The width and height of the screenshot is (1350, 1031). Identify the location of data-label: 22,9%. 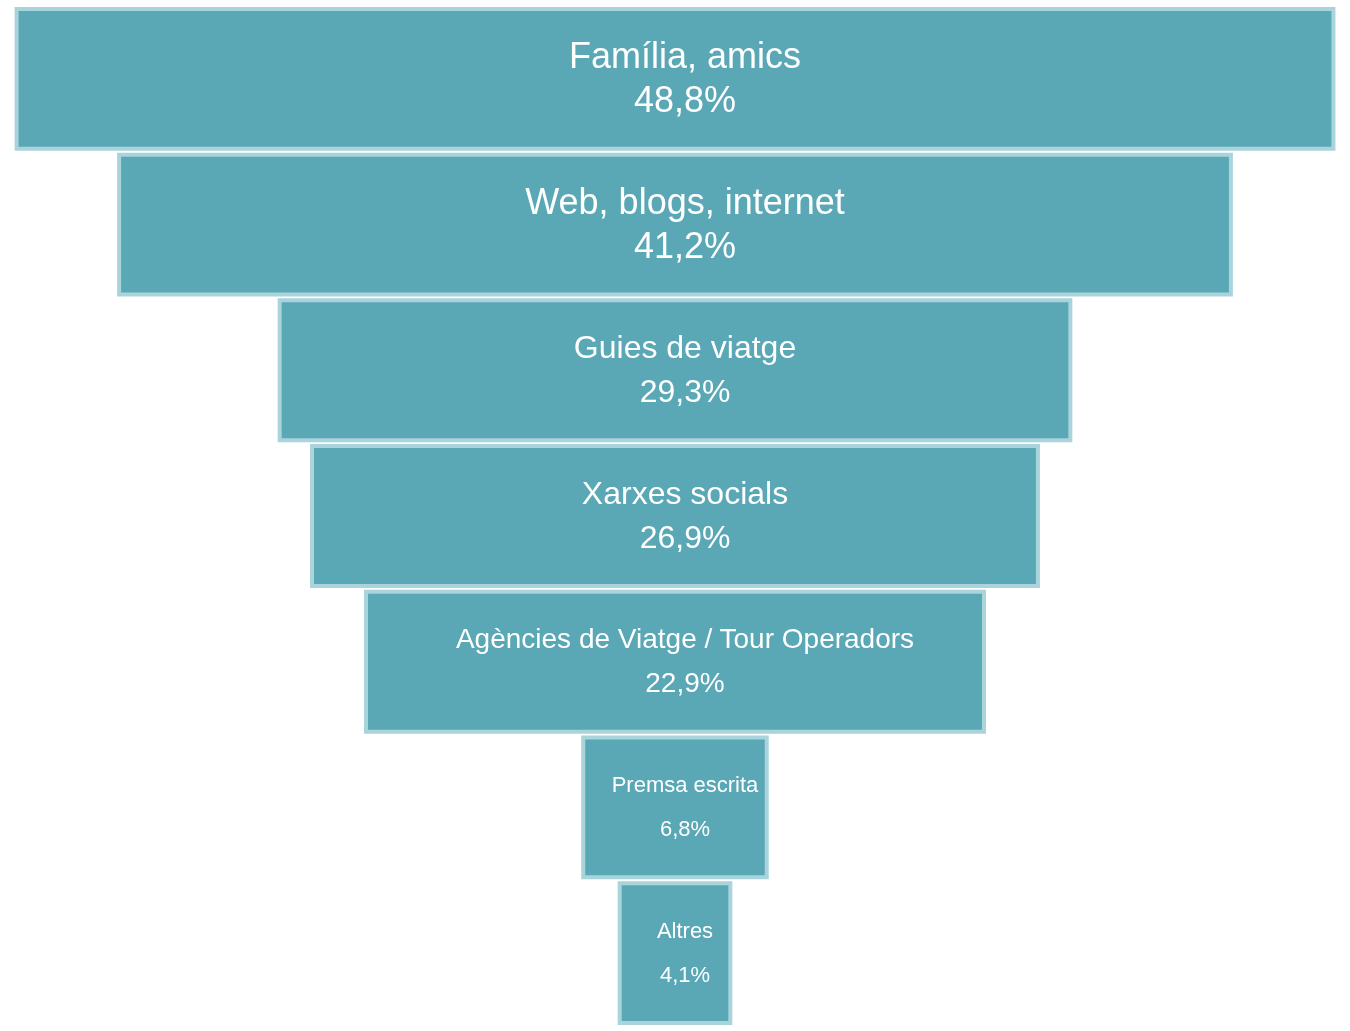
(685, 682).